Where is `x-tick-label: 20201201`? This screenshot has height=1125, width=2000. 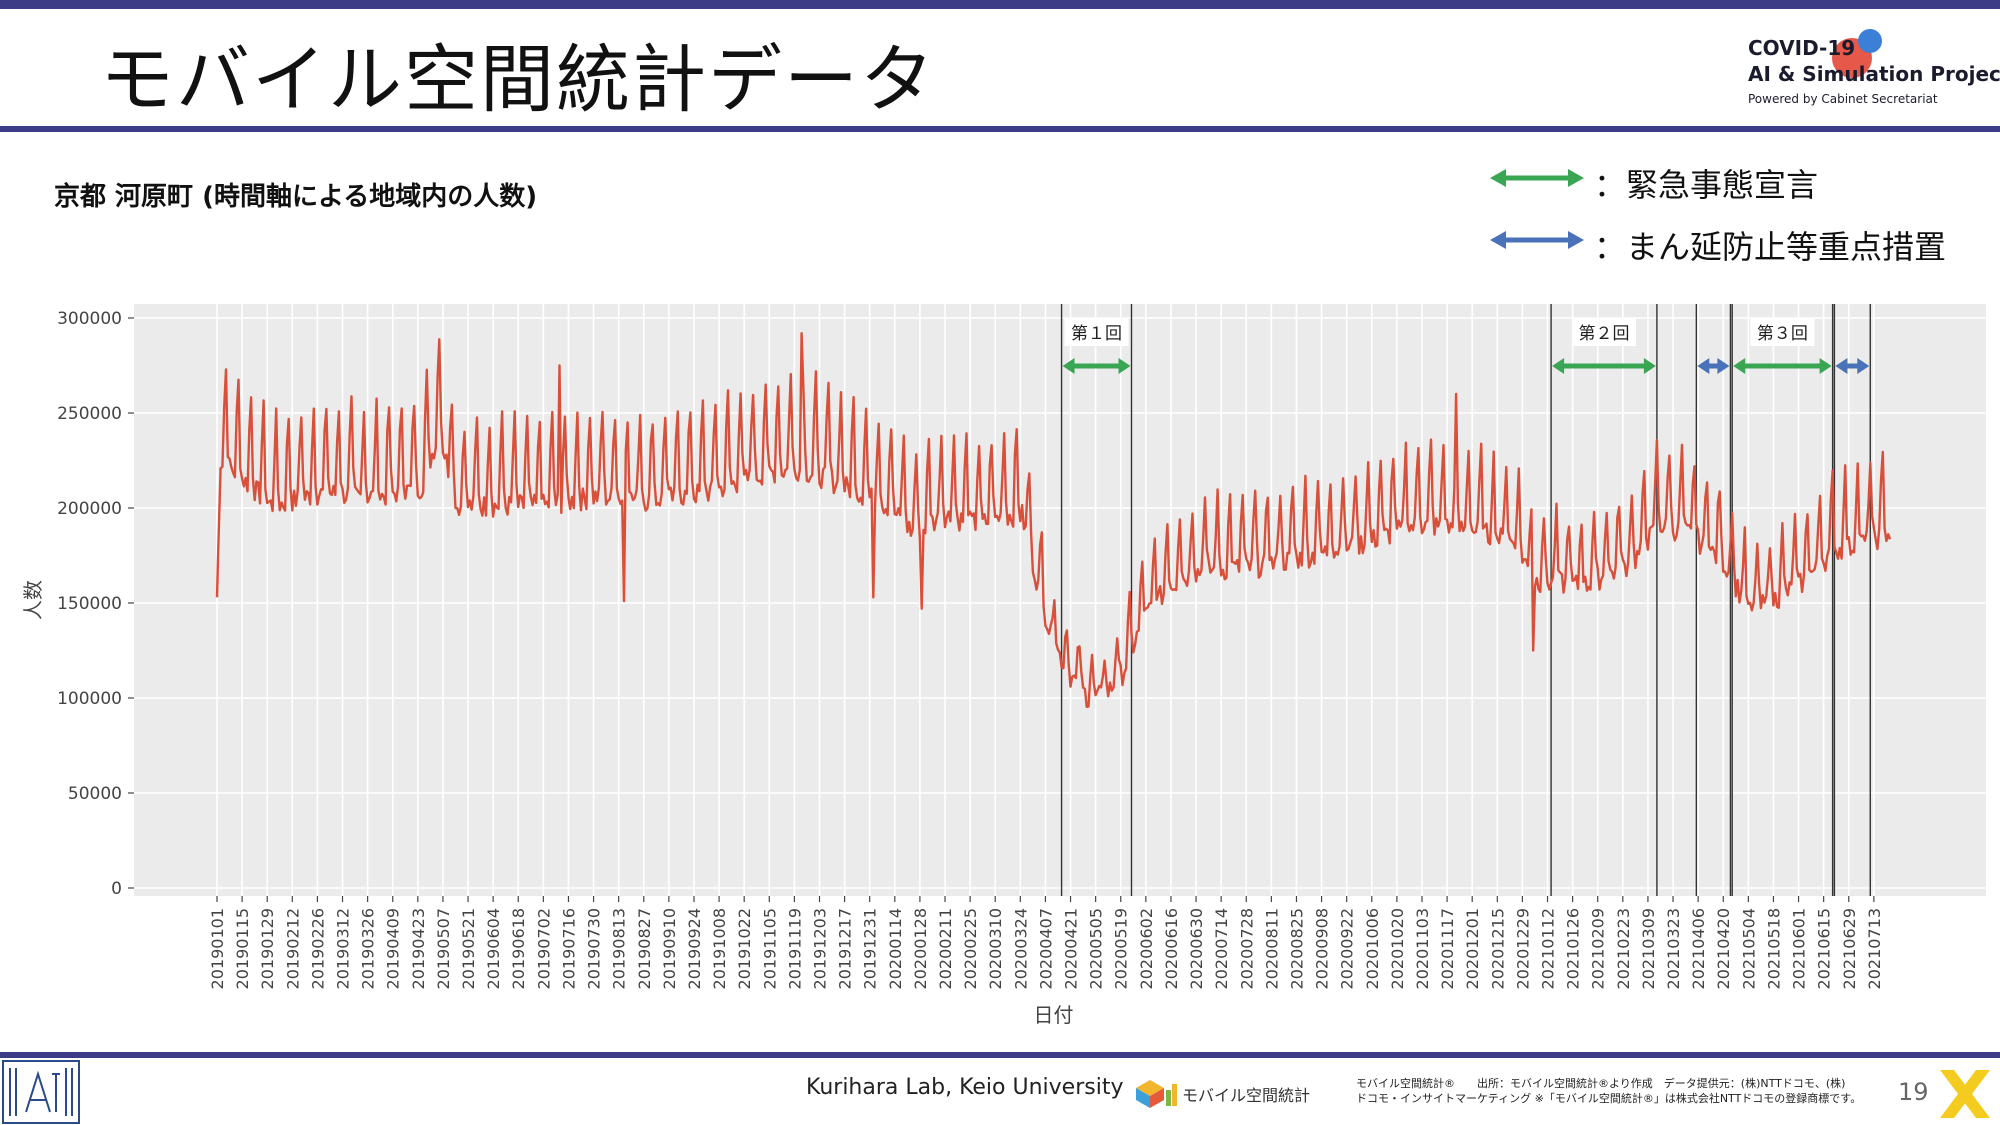
x-tick-label: 20201201 is located at coordinates (1472, 948).